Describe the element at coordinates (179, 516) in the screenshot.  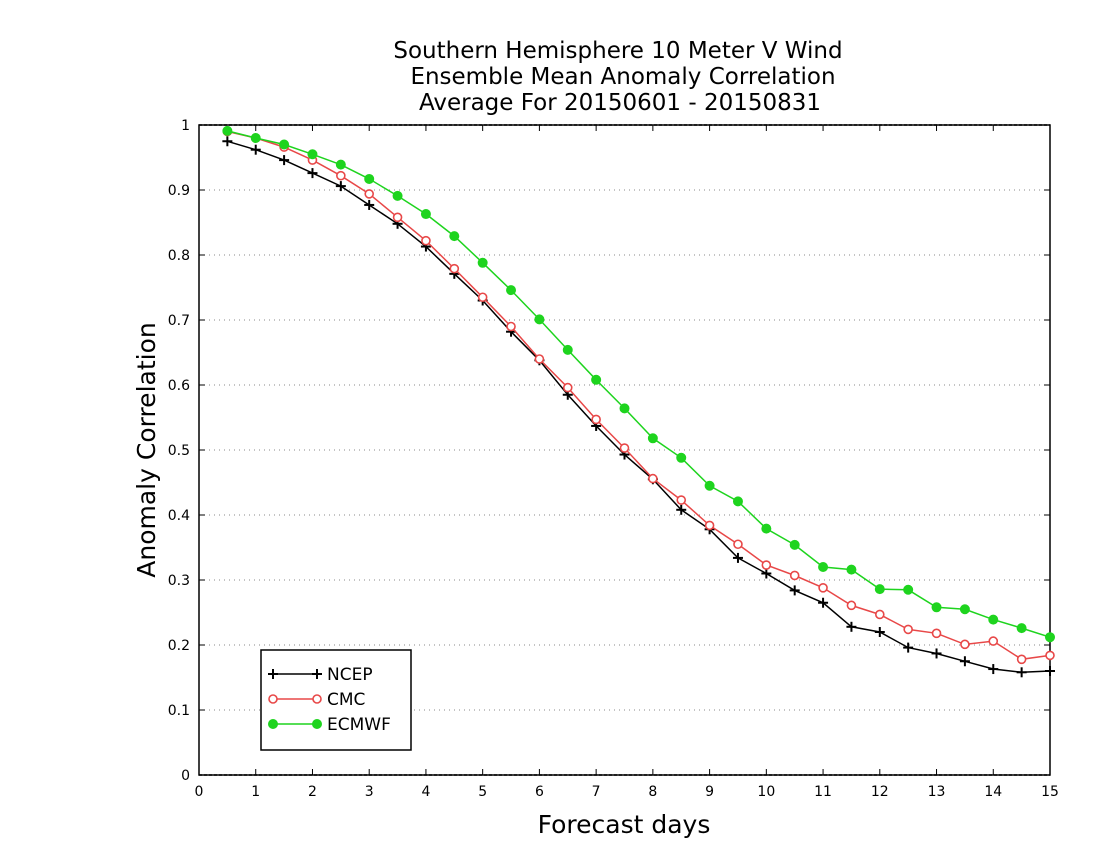
I see `y-tick-label: 0.4` at that location.